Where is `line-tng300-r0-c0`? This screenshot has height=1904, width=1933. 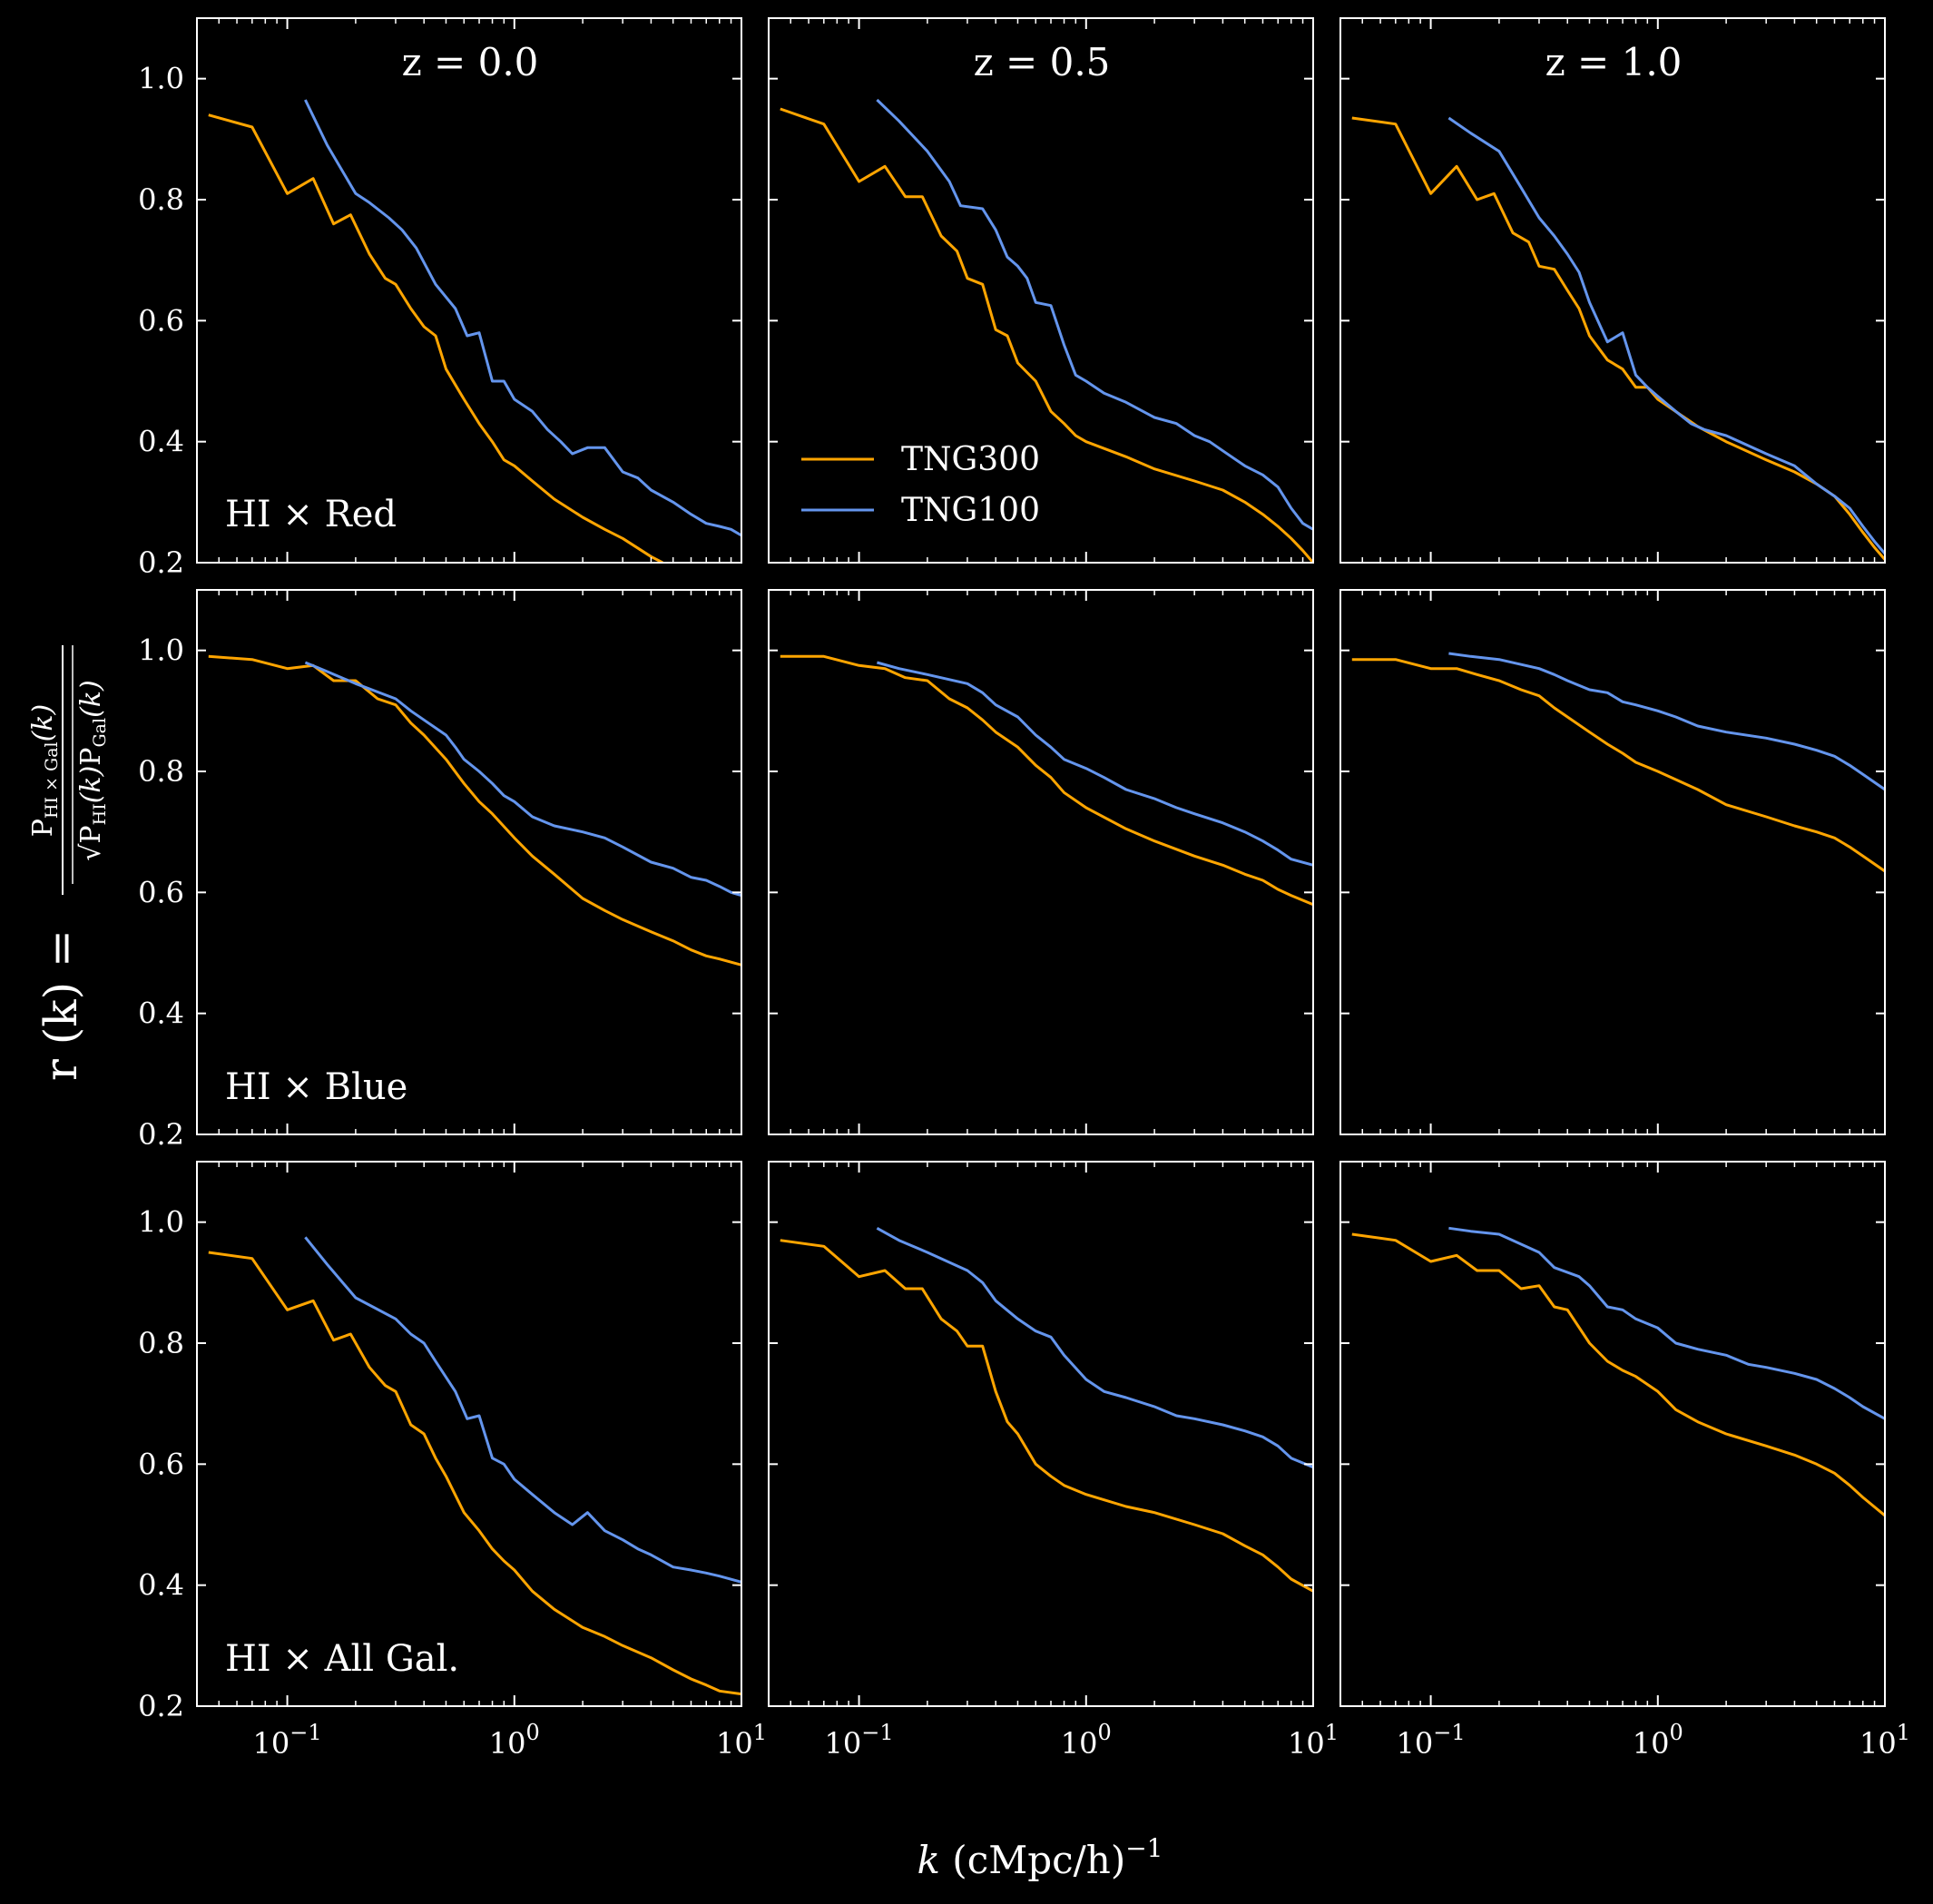 line-tng300-r0-c0 is located at coordinates (435, 338).